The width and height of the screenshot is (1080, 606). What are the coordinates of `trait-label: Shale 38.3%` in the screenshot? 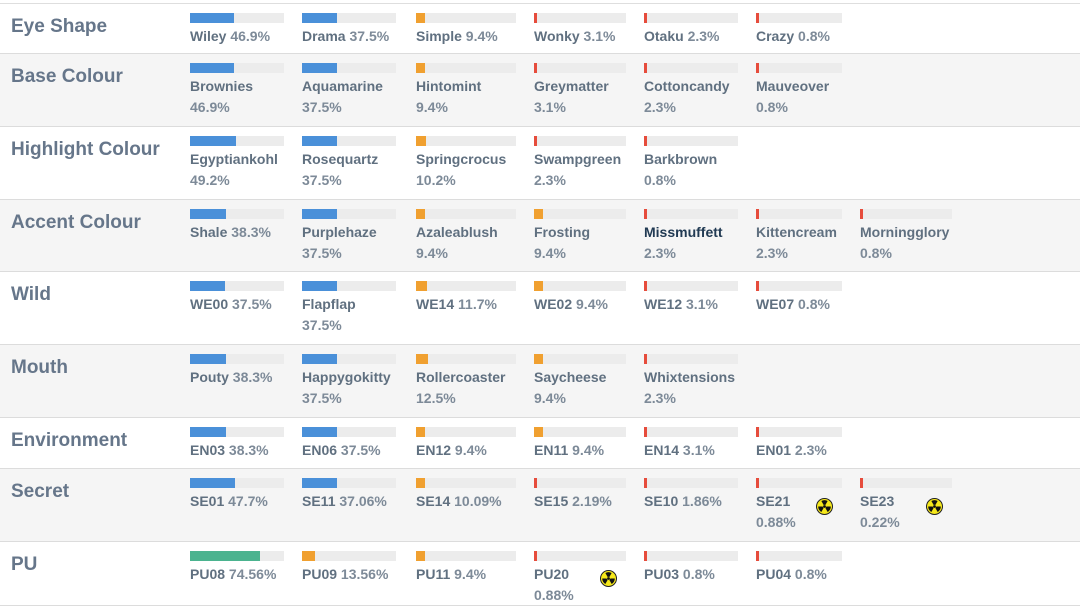 It's located at (230, 232).